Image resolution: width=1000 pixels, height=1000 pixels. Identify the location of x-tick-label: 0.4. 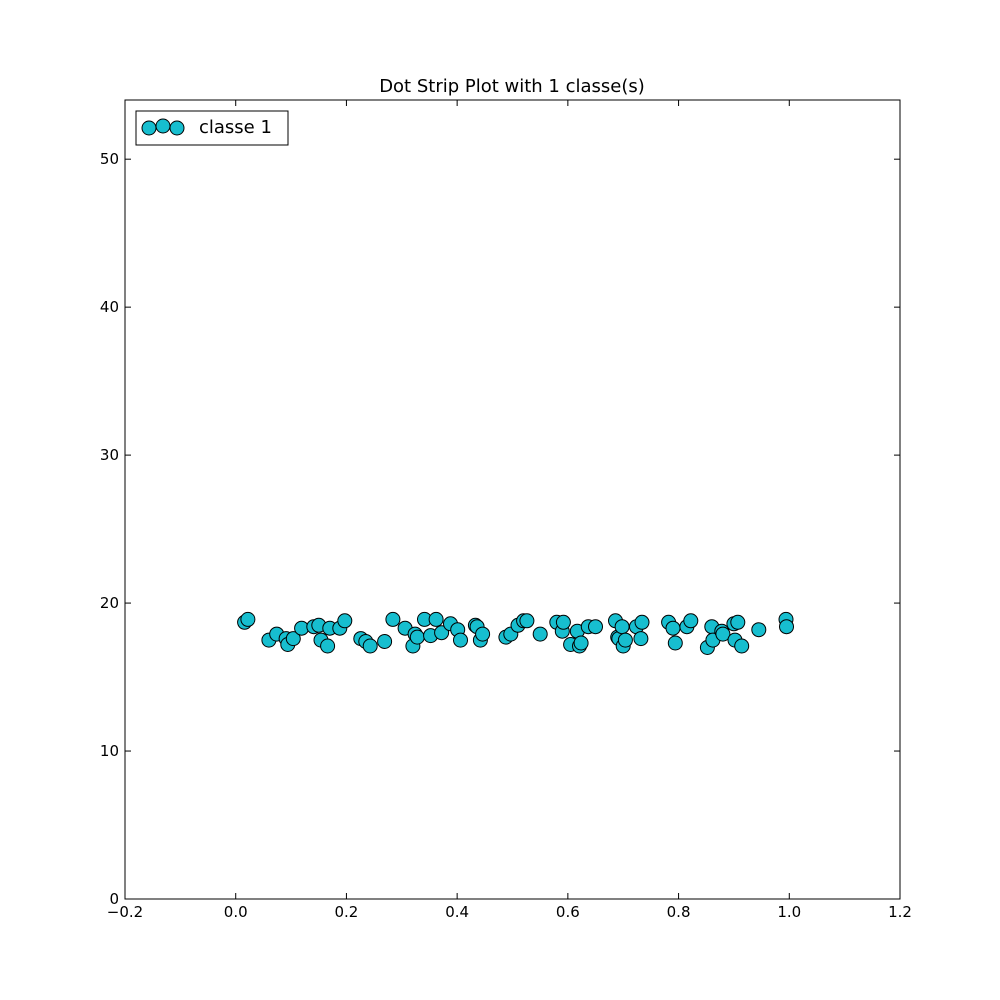
(457, 912).